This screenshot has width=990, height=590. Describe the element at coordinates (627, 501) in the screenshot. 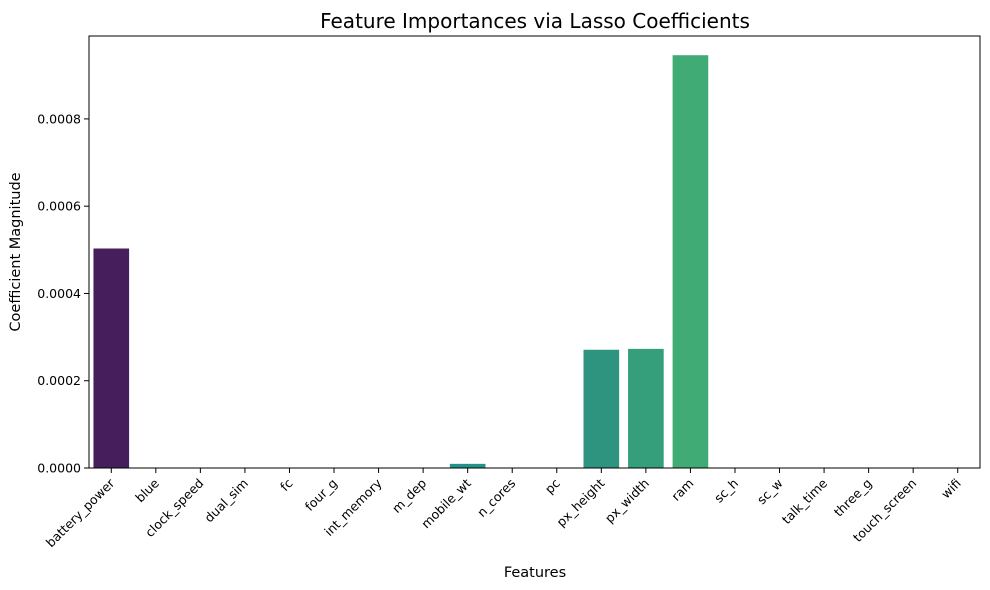

I see `x-tick-label-px_width: px_width` at that location.